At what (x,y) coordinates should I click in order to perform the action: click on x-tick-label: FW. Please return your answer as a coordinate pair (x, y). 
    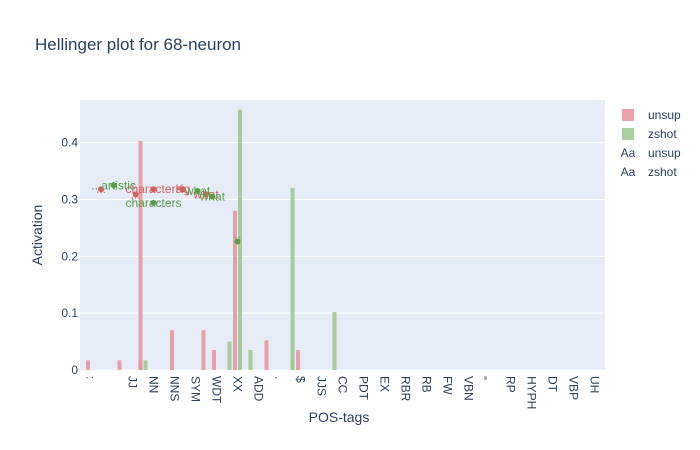
    Looking at the image, I should click on (448, 385).